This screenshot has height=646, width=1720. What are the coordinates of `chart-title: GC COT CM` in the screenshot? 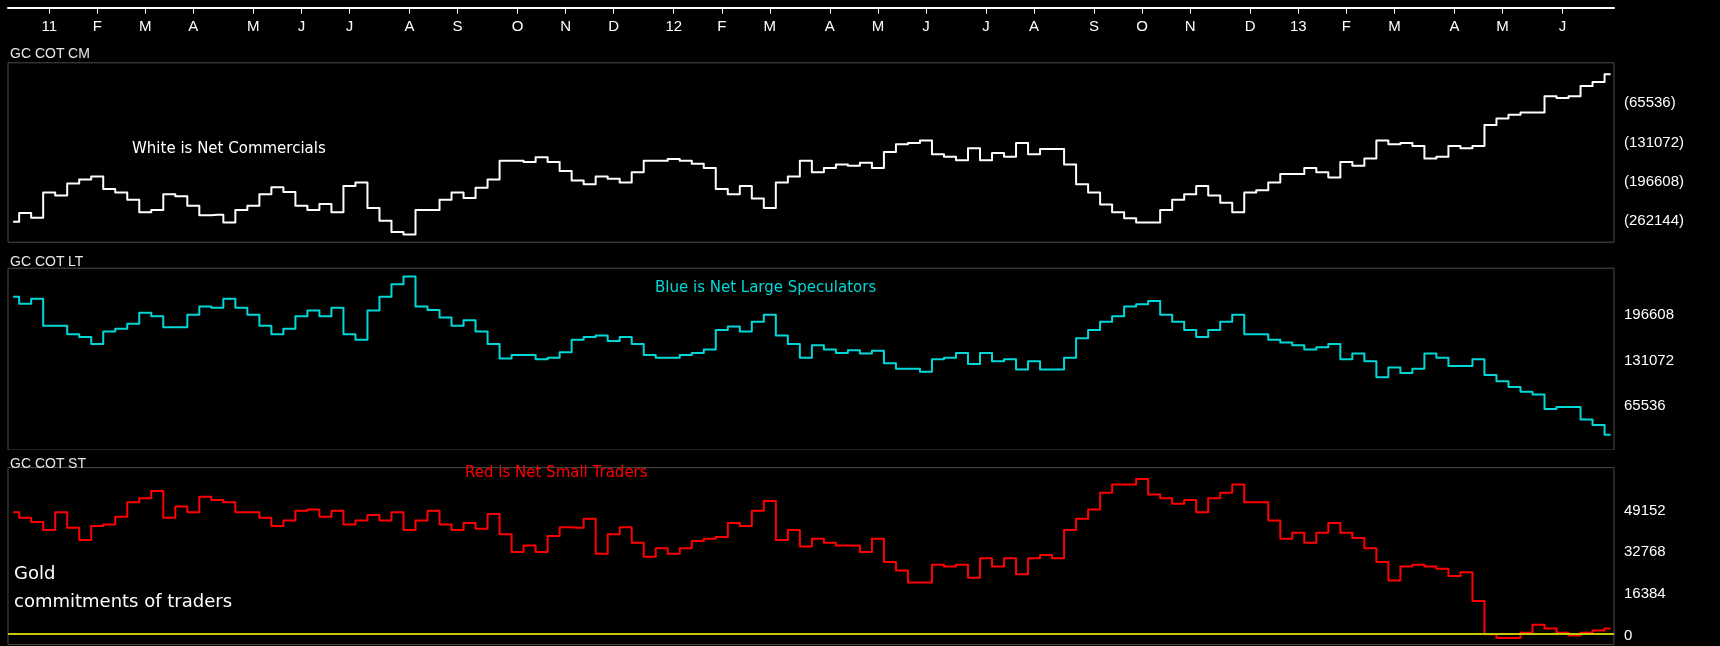 It's located at (50, 53).